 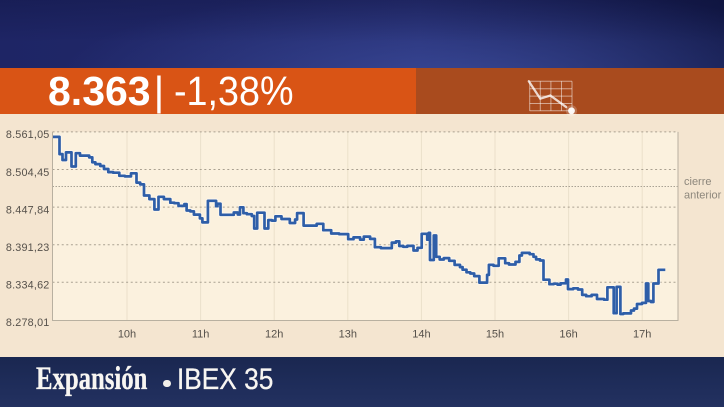 I want to click on svg-text: 16h, so click(x=568, y=334).